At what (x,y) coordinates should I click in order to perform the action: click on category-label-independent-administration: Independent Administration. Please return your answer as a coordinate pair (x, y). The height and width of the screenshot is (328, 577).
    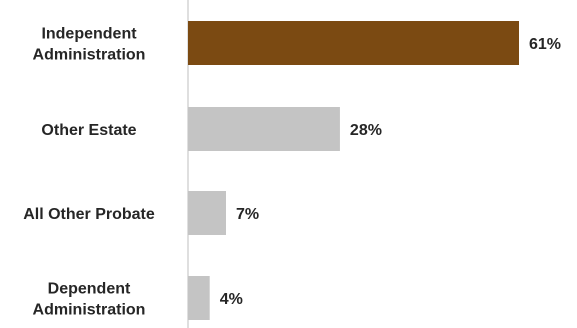
    Looking at the image, I should click on (89, 45).